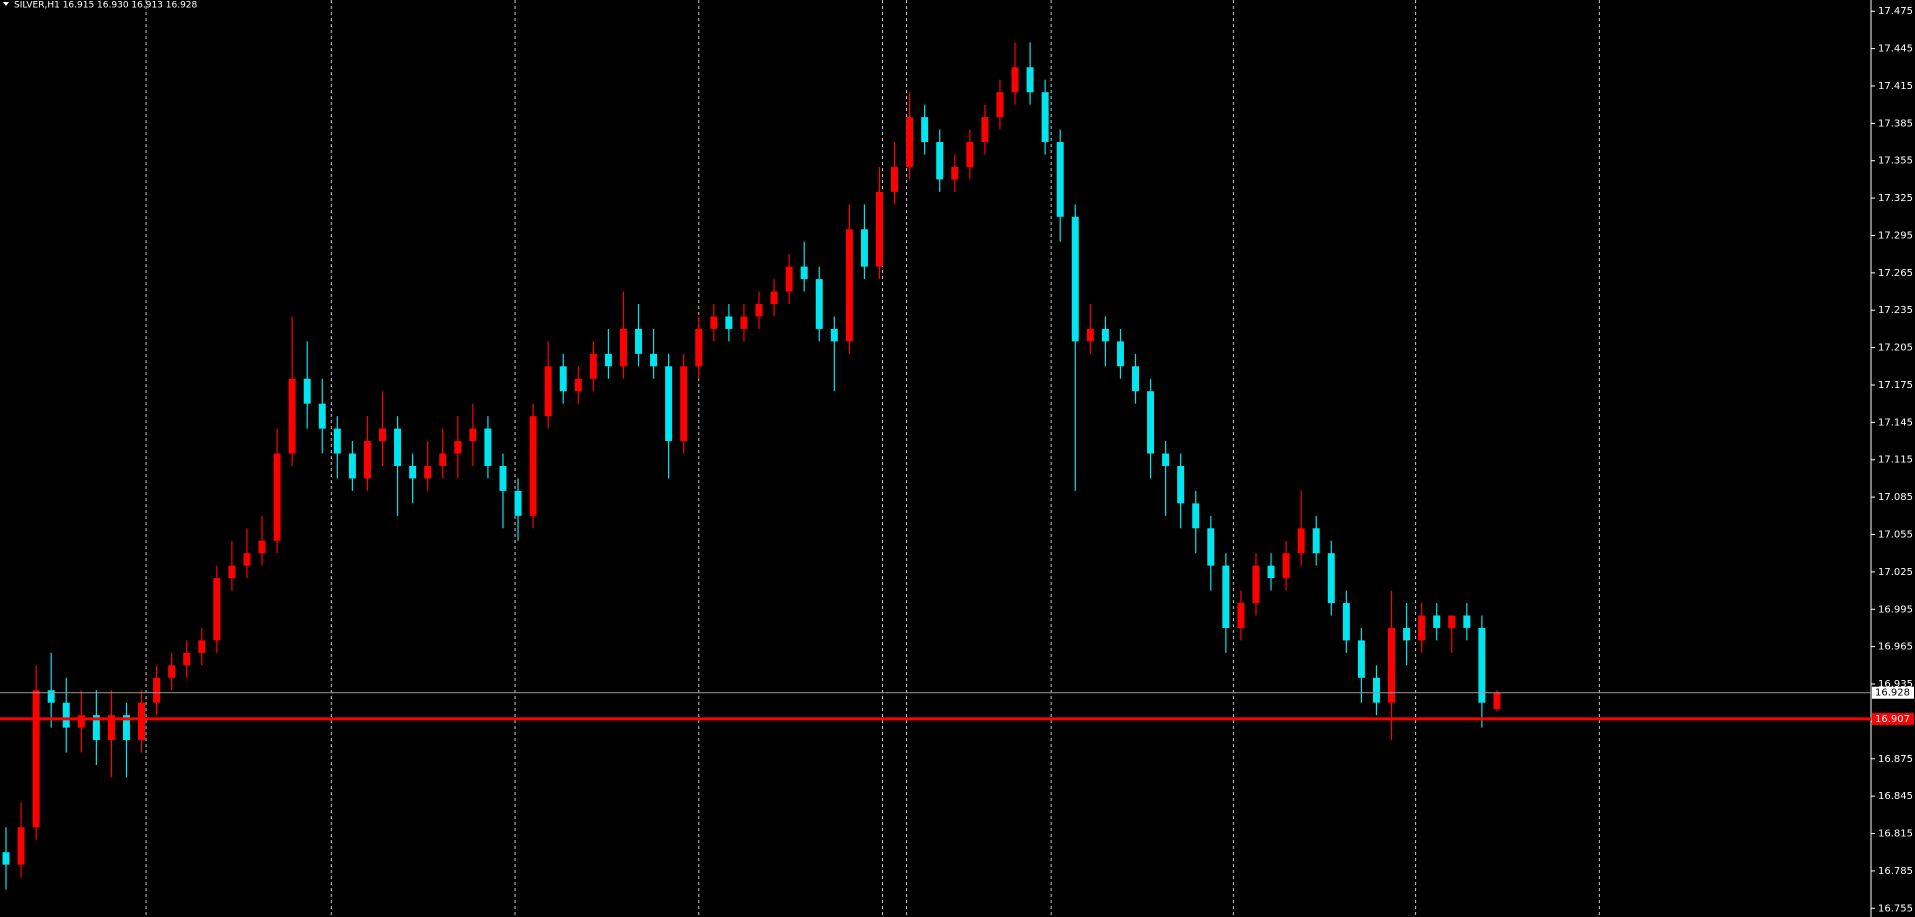 Image resolution: width=1915 pixels, height=917 pixels. I want to click on y-tick-label: 17.205, so click(1895, 348).